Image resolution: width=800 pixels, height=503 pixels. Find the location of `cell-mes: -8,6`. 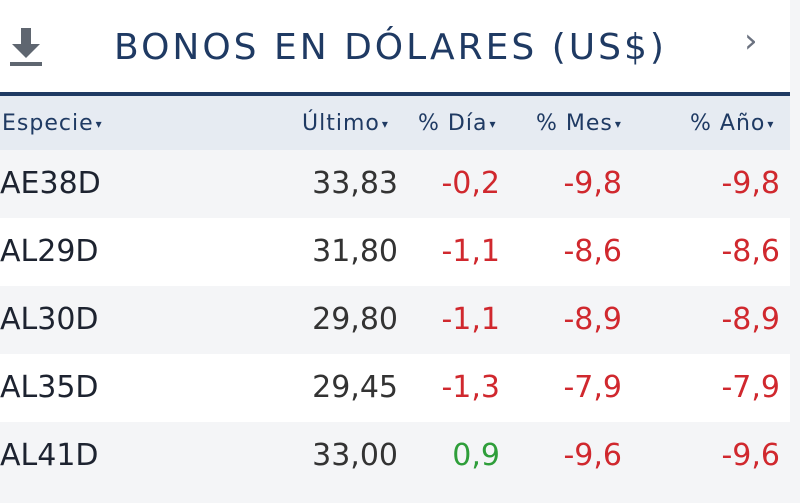

cell-mes: -8,6 is located at coordinates (592, 251).